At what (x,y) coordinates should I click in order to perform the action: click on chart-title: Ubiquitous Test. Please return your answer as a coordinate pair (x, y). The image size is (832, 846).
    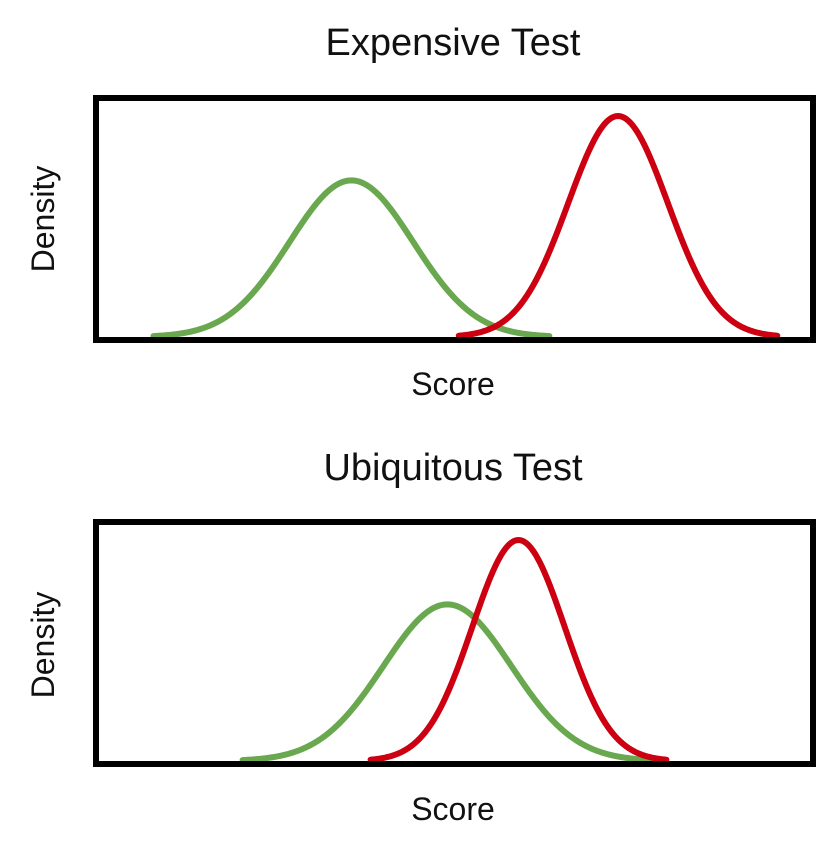
    Looking at the image, I should click on (453, 468).